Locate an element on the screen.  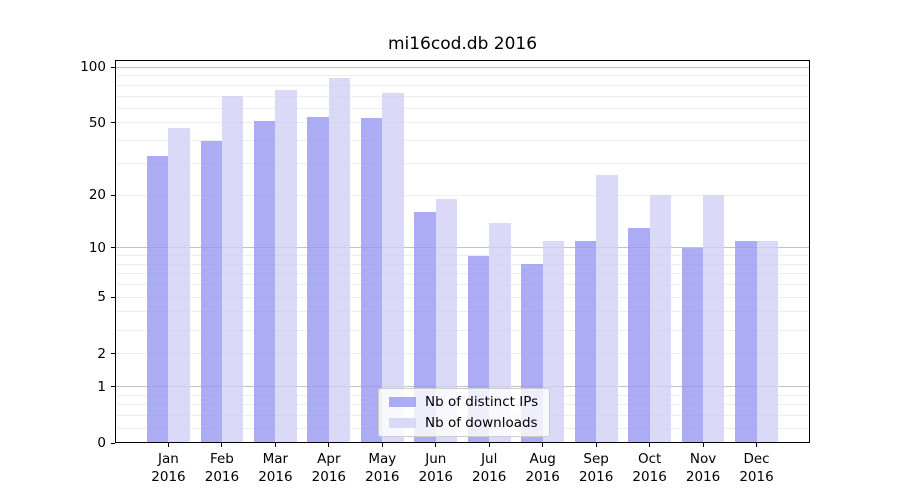
x-tick-label: Dec 2016 is located at coordinates (757, 468).